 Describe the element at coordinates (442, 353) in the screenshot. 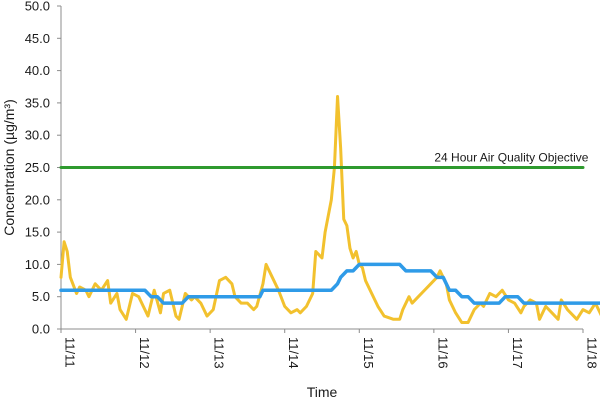

I see `x-tick-label: 11/16` at that location.